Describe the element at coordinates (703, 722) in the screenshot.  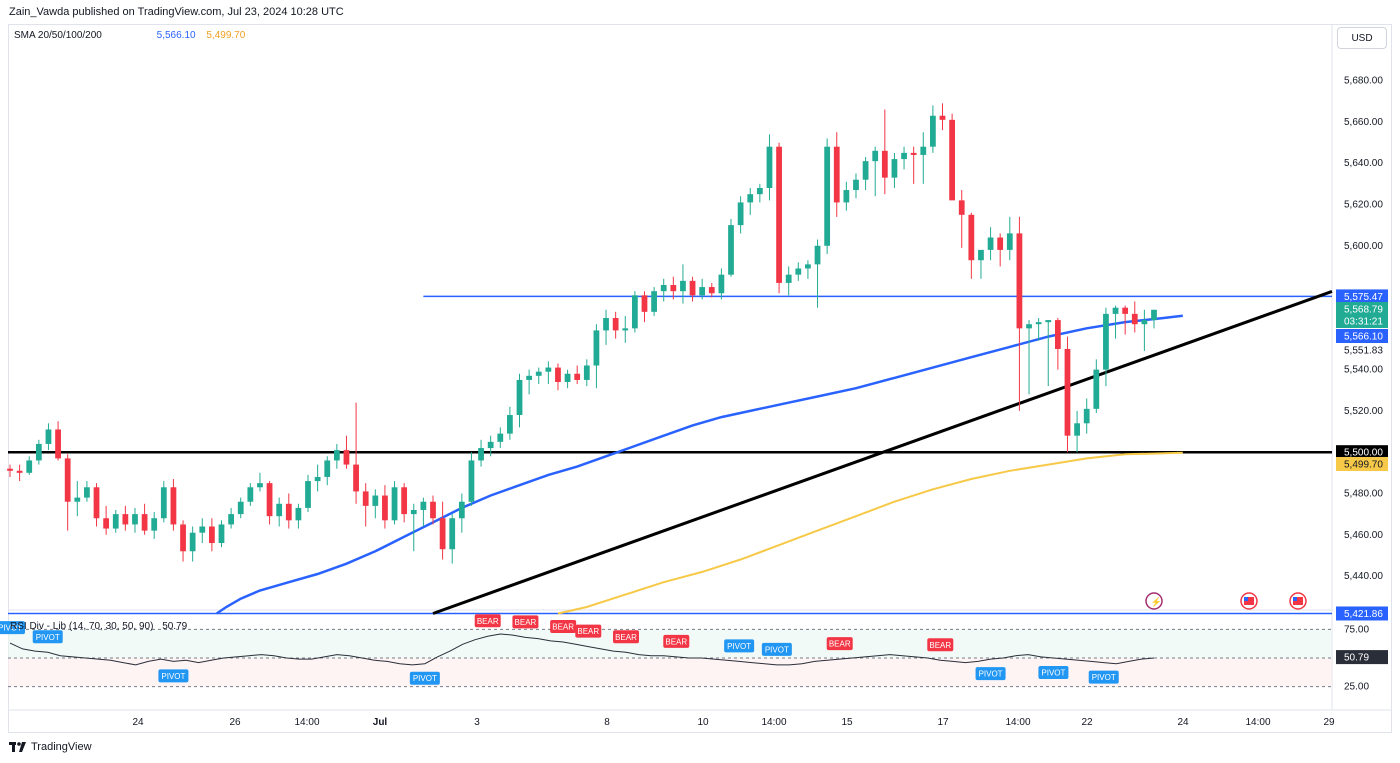
I see `time-tick-label: 10` at that location.